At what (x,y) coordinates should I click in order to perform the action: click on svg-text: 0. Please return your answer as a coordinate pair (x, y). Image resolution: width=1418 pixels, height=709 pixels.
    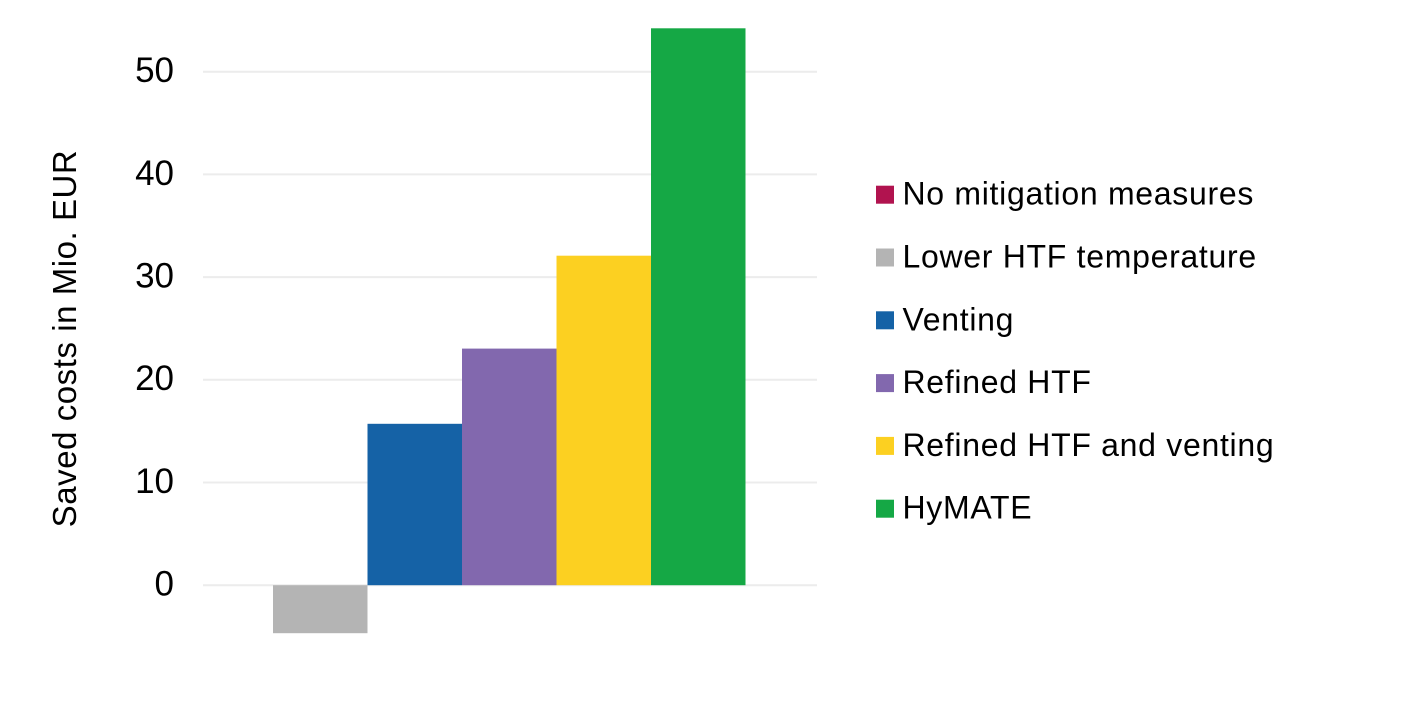
    Looking at the image, I should click on (164, 584).